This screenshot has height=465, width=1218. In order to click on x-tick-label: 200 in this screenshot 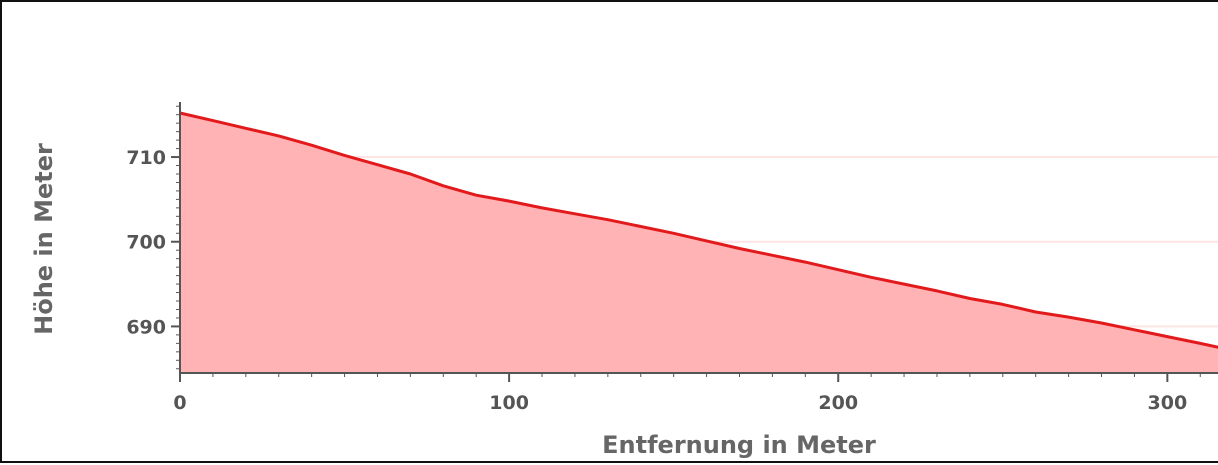, I will do `click(838, 403)`.